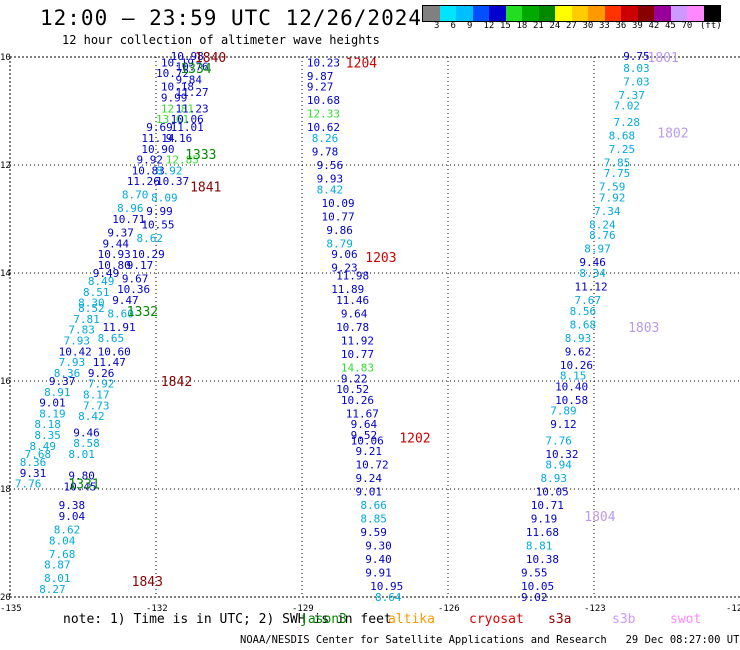 Image resolution: width=740 pixels, height=650 pixels. Describe the element at coordinates (547, 505) in the screenshot. I see `track-c-wave-value: 10.71` at that location.